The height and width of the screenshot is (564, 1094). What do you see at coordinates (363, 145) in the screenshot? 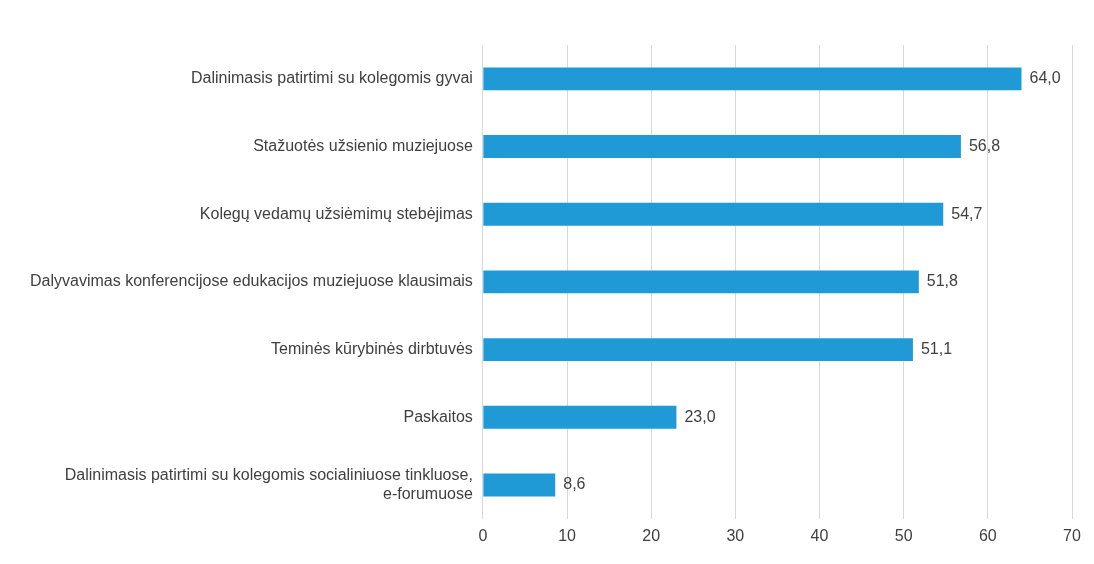
I see `y-tick-label: Stažuotės užsienio muziejuose` at bounding box center [363, 145].